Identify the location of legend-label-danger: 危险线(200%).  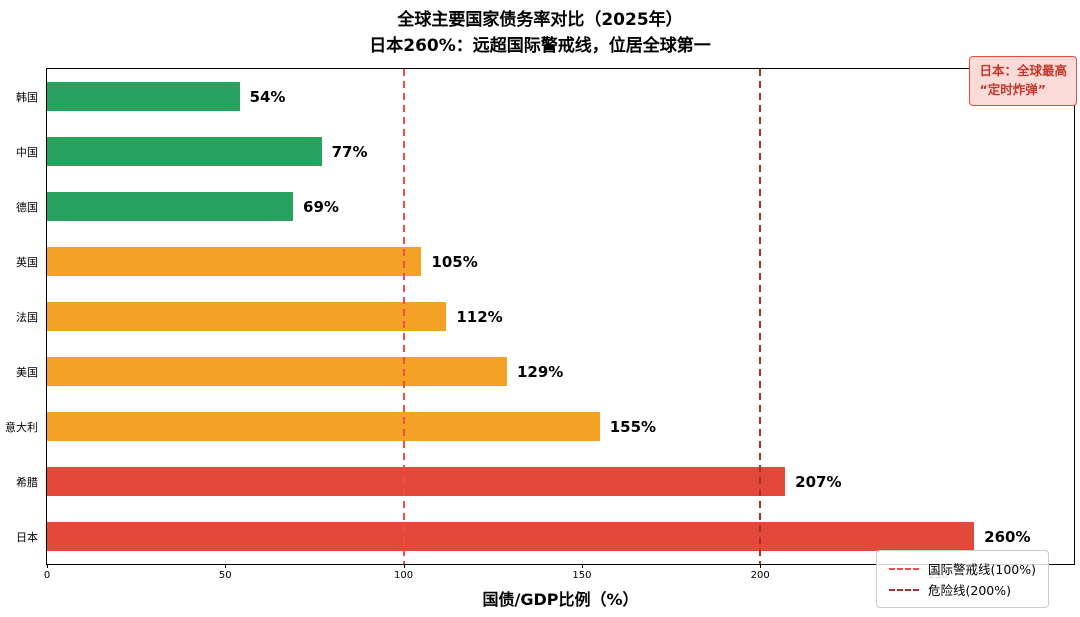
(969, 590).